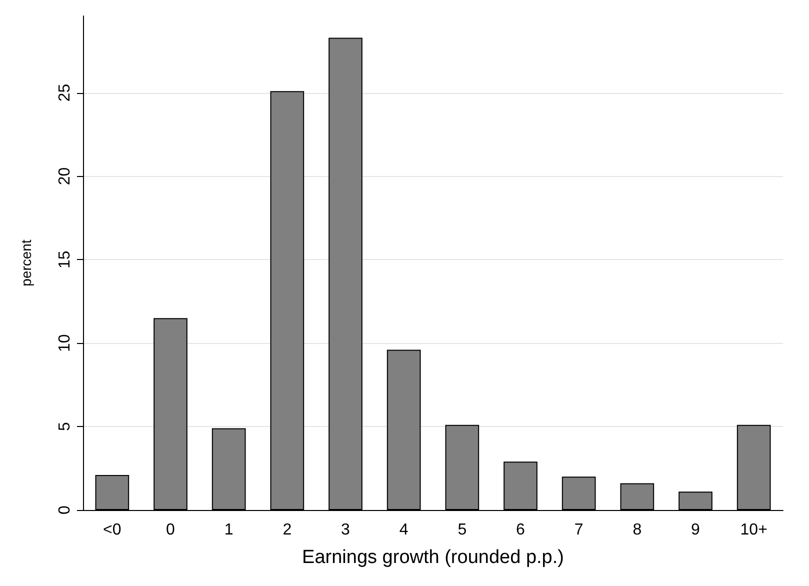 The width and height of the screenshot is (809, 586). Describe the element at coordinates (65, 343) in the screenshot. I see `y-tick-label: 10` at that location.